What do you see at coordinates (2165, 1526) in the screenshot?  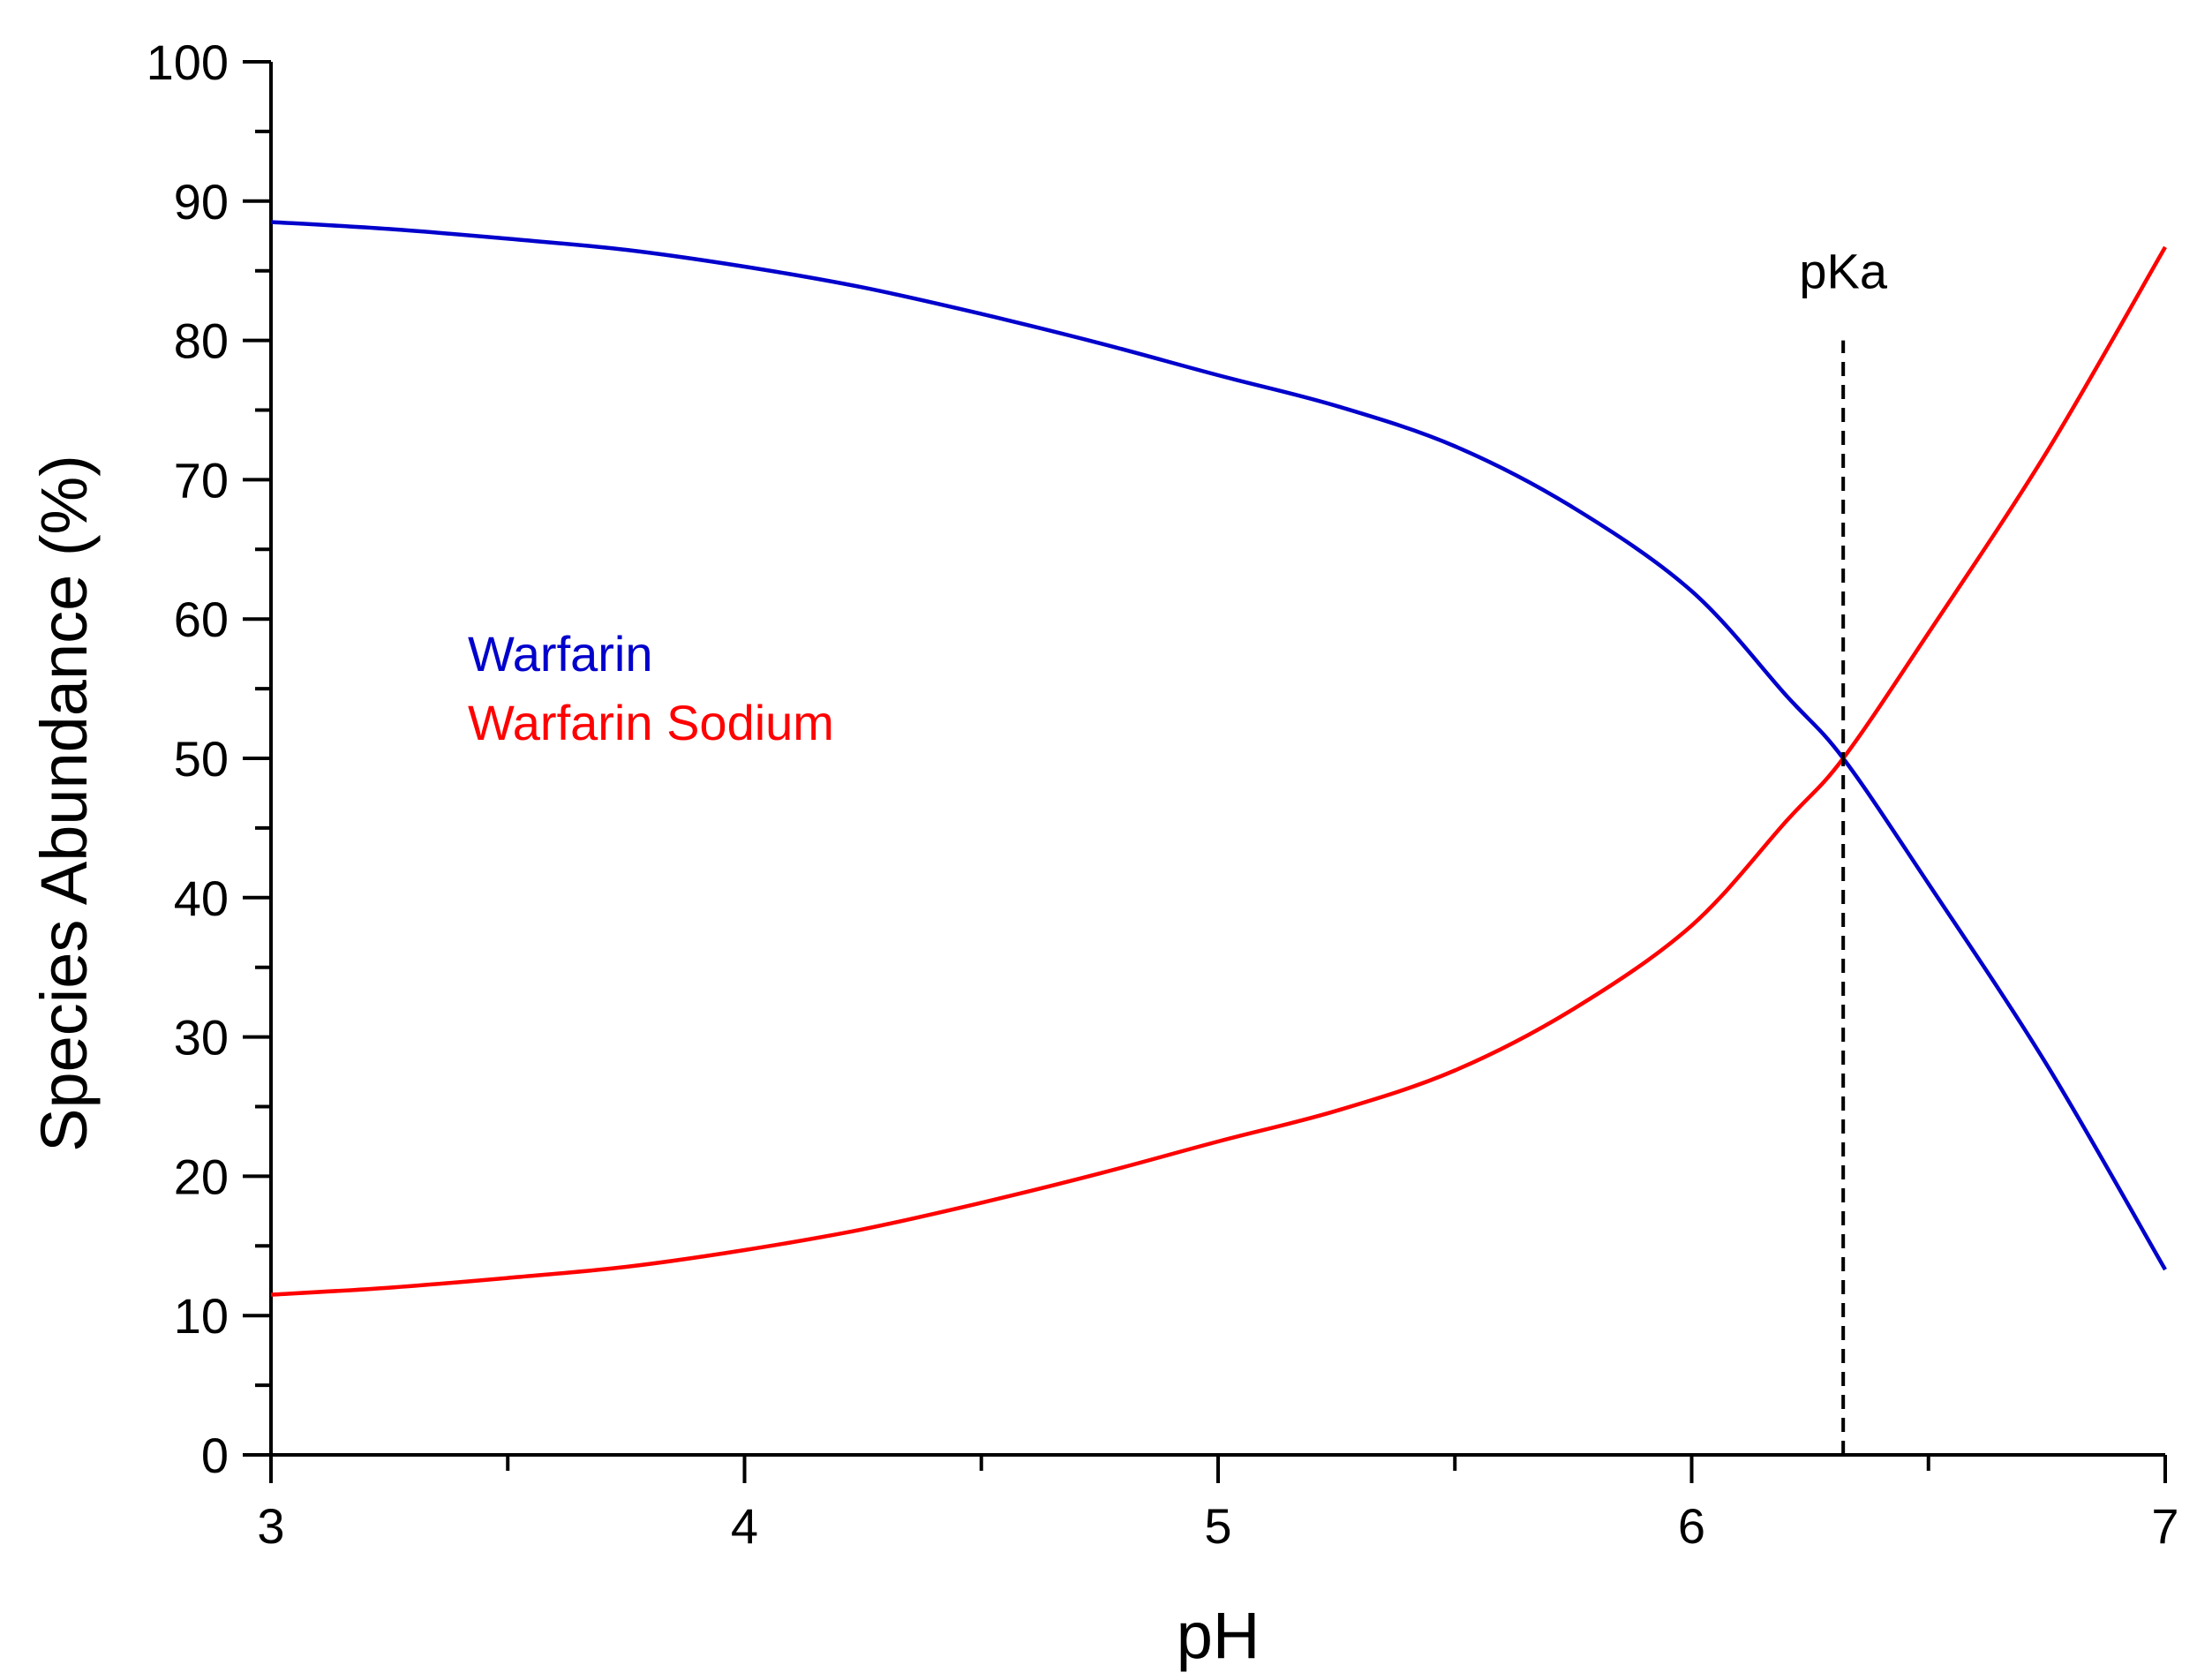 I see `x-tick-label: 7` at bounding box center [2165, 1526].